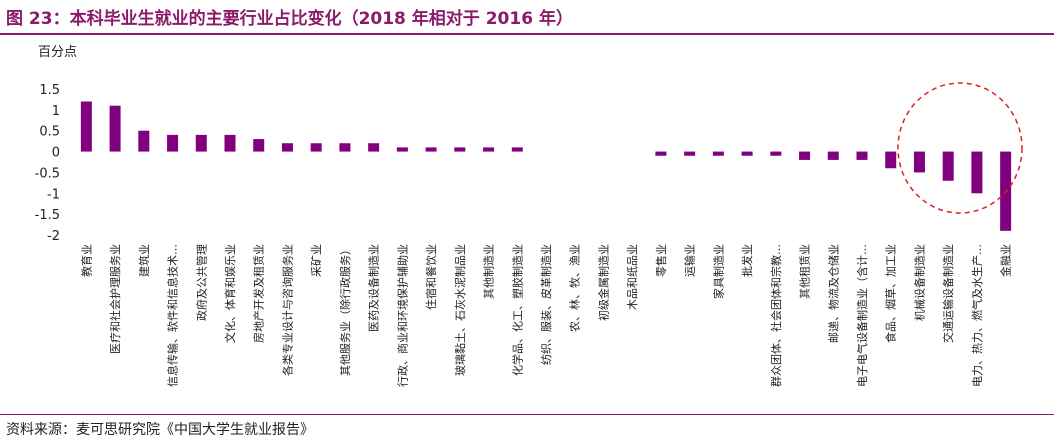 The width and height of the screenshot is (1054, 445). Describe the element at coordinates (517, 310) in the screenshot. I see `x-category-label: 化学品、化工、塑胶制造业` at that location.